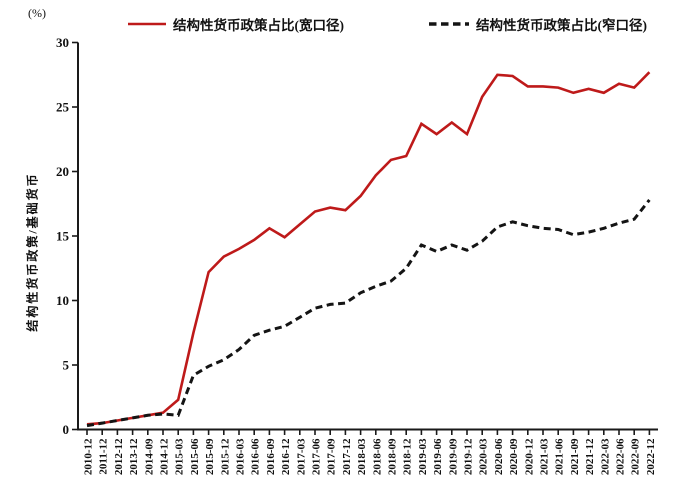 This screenshot has height=499, width=700. I want to click on x-tick-label: 2020-03, so click(484, 456).